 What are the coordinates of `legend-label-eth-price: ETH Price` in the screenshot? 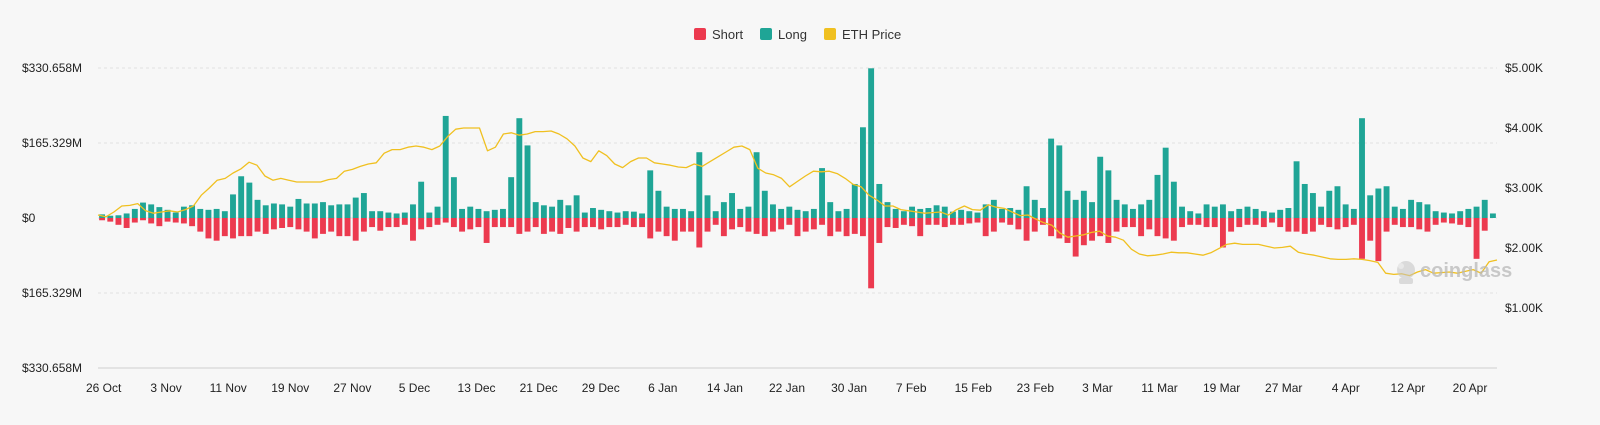 It's located at (871, 34).